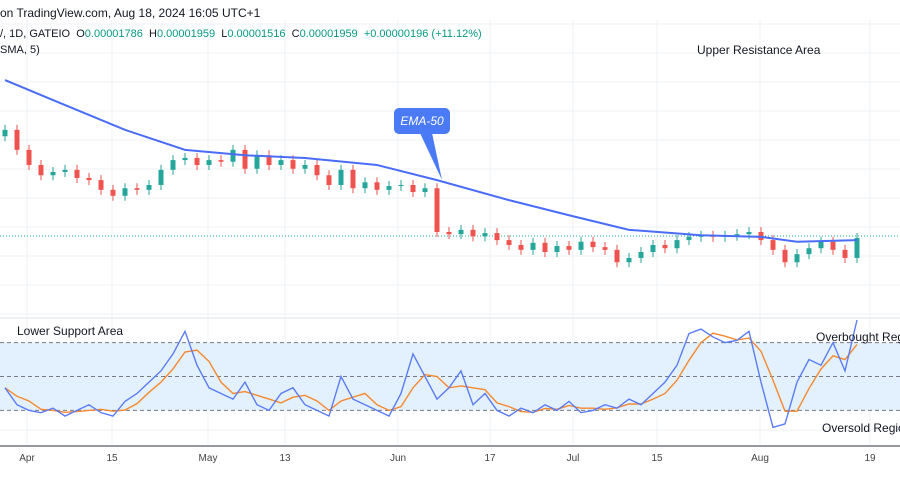  Describe the element at coordinates (328, 34) in the screenshot. I see `close-value: 0.00001959` at that location.